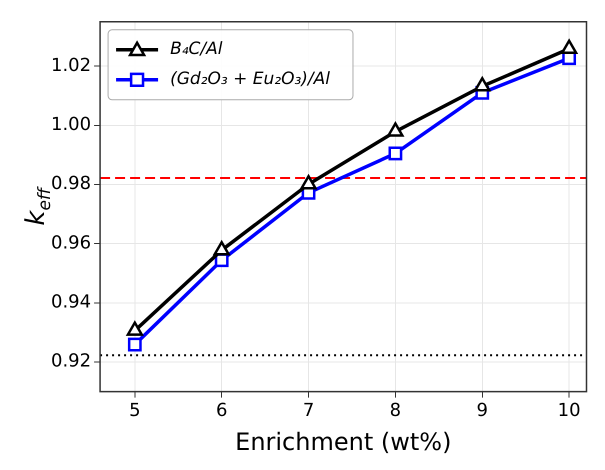  I want to click on y-tick-label: 0.94, so click(71, 302).